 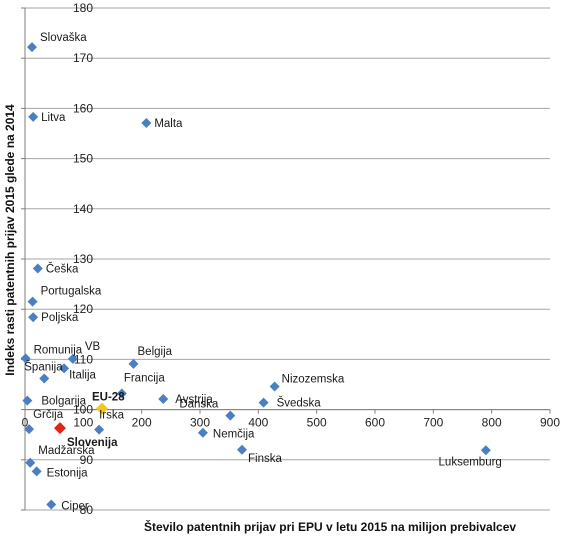 What do you see at coordinates (83, 410) in the screenshot?
I see `y-tick-label-100: 100` at bounding box center [83, 410].